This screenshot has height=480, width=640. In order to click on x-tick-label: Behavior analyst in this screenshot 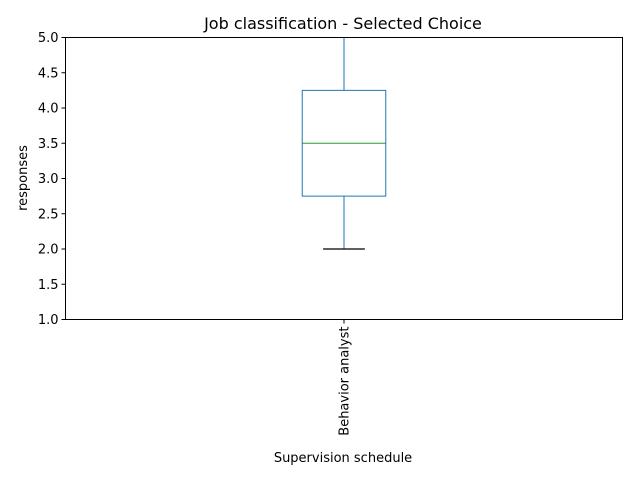, I will do `click(345, 381)`.